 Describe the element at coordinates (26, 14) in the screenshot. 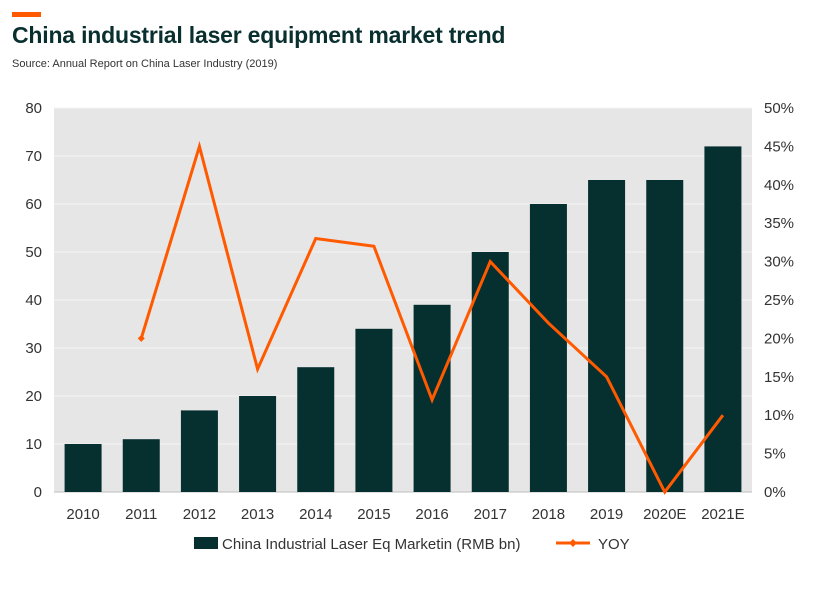

I see `accent-bar` at that location.